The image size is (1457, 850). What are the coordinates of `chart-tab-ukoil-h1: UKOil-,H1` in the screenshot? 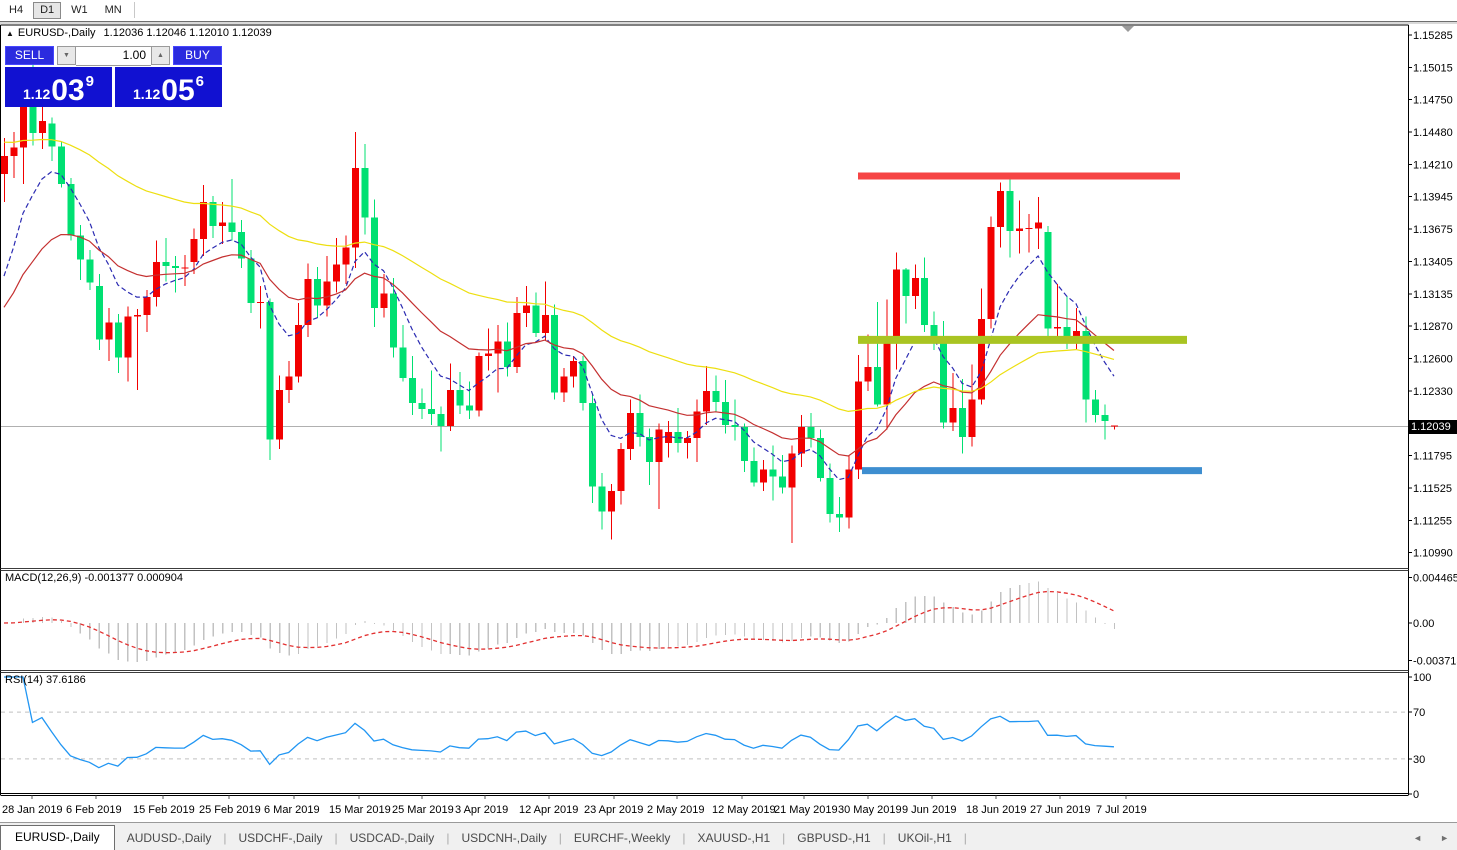 It's located at (924, 838).